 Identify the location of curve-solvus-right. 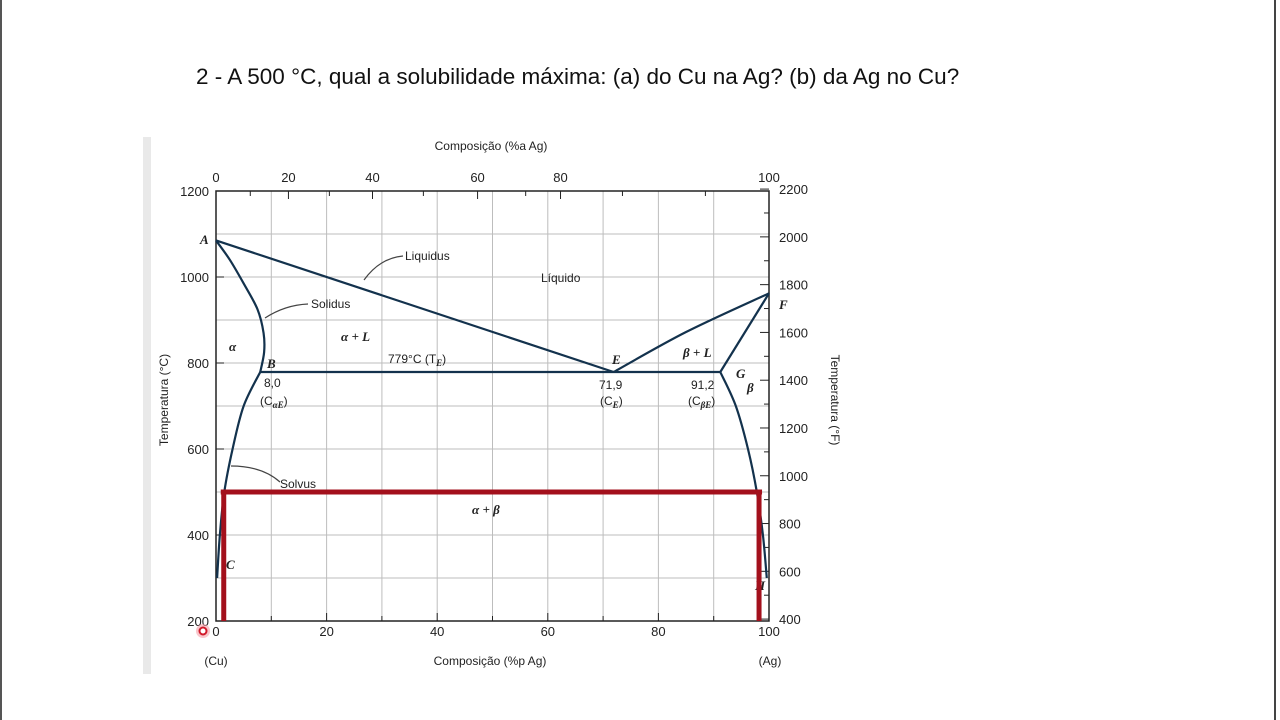
(743, 475).